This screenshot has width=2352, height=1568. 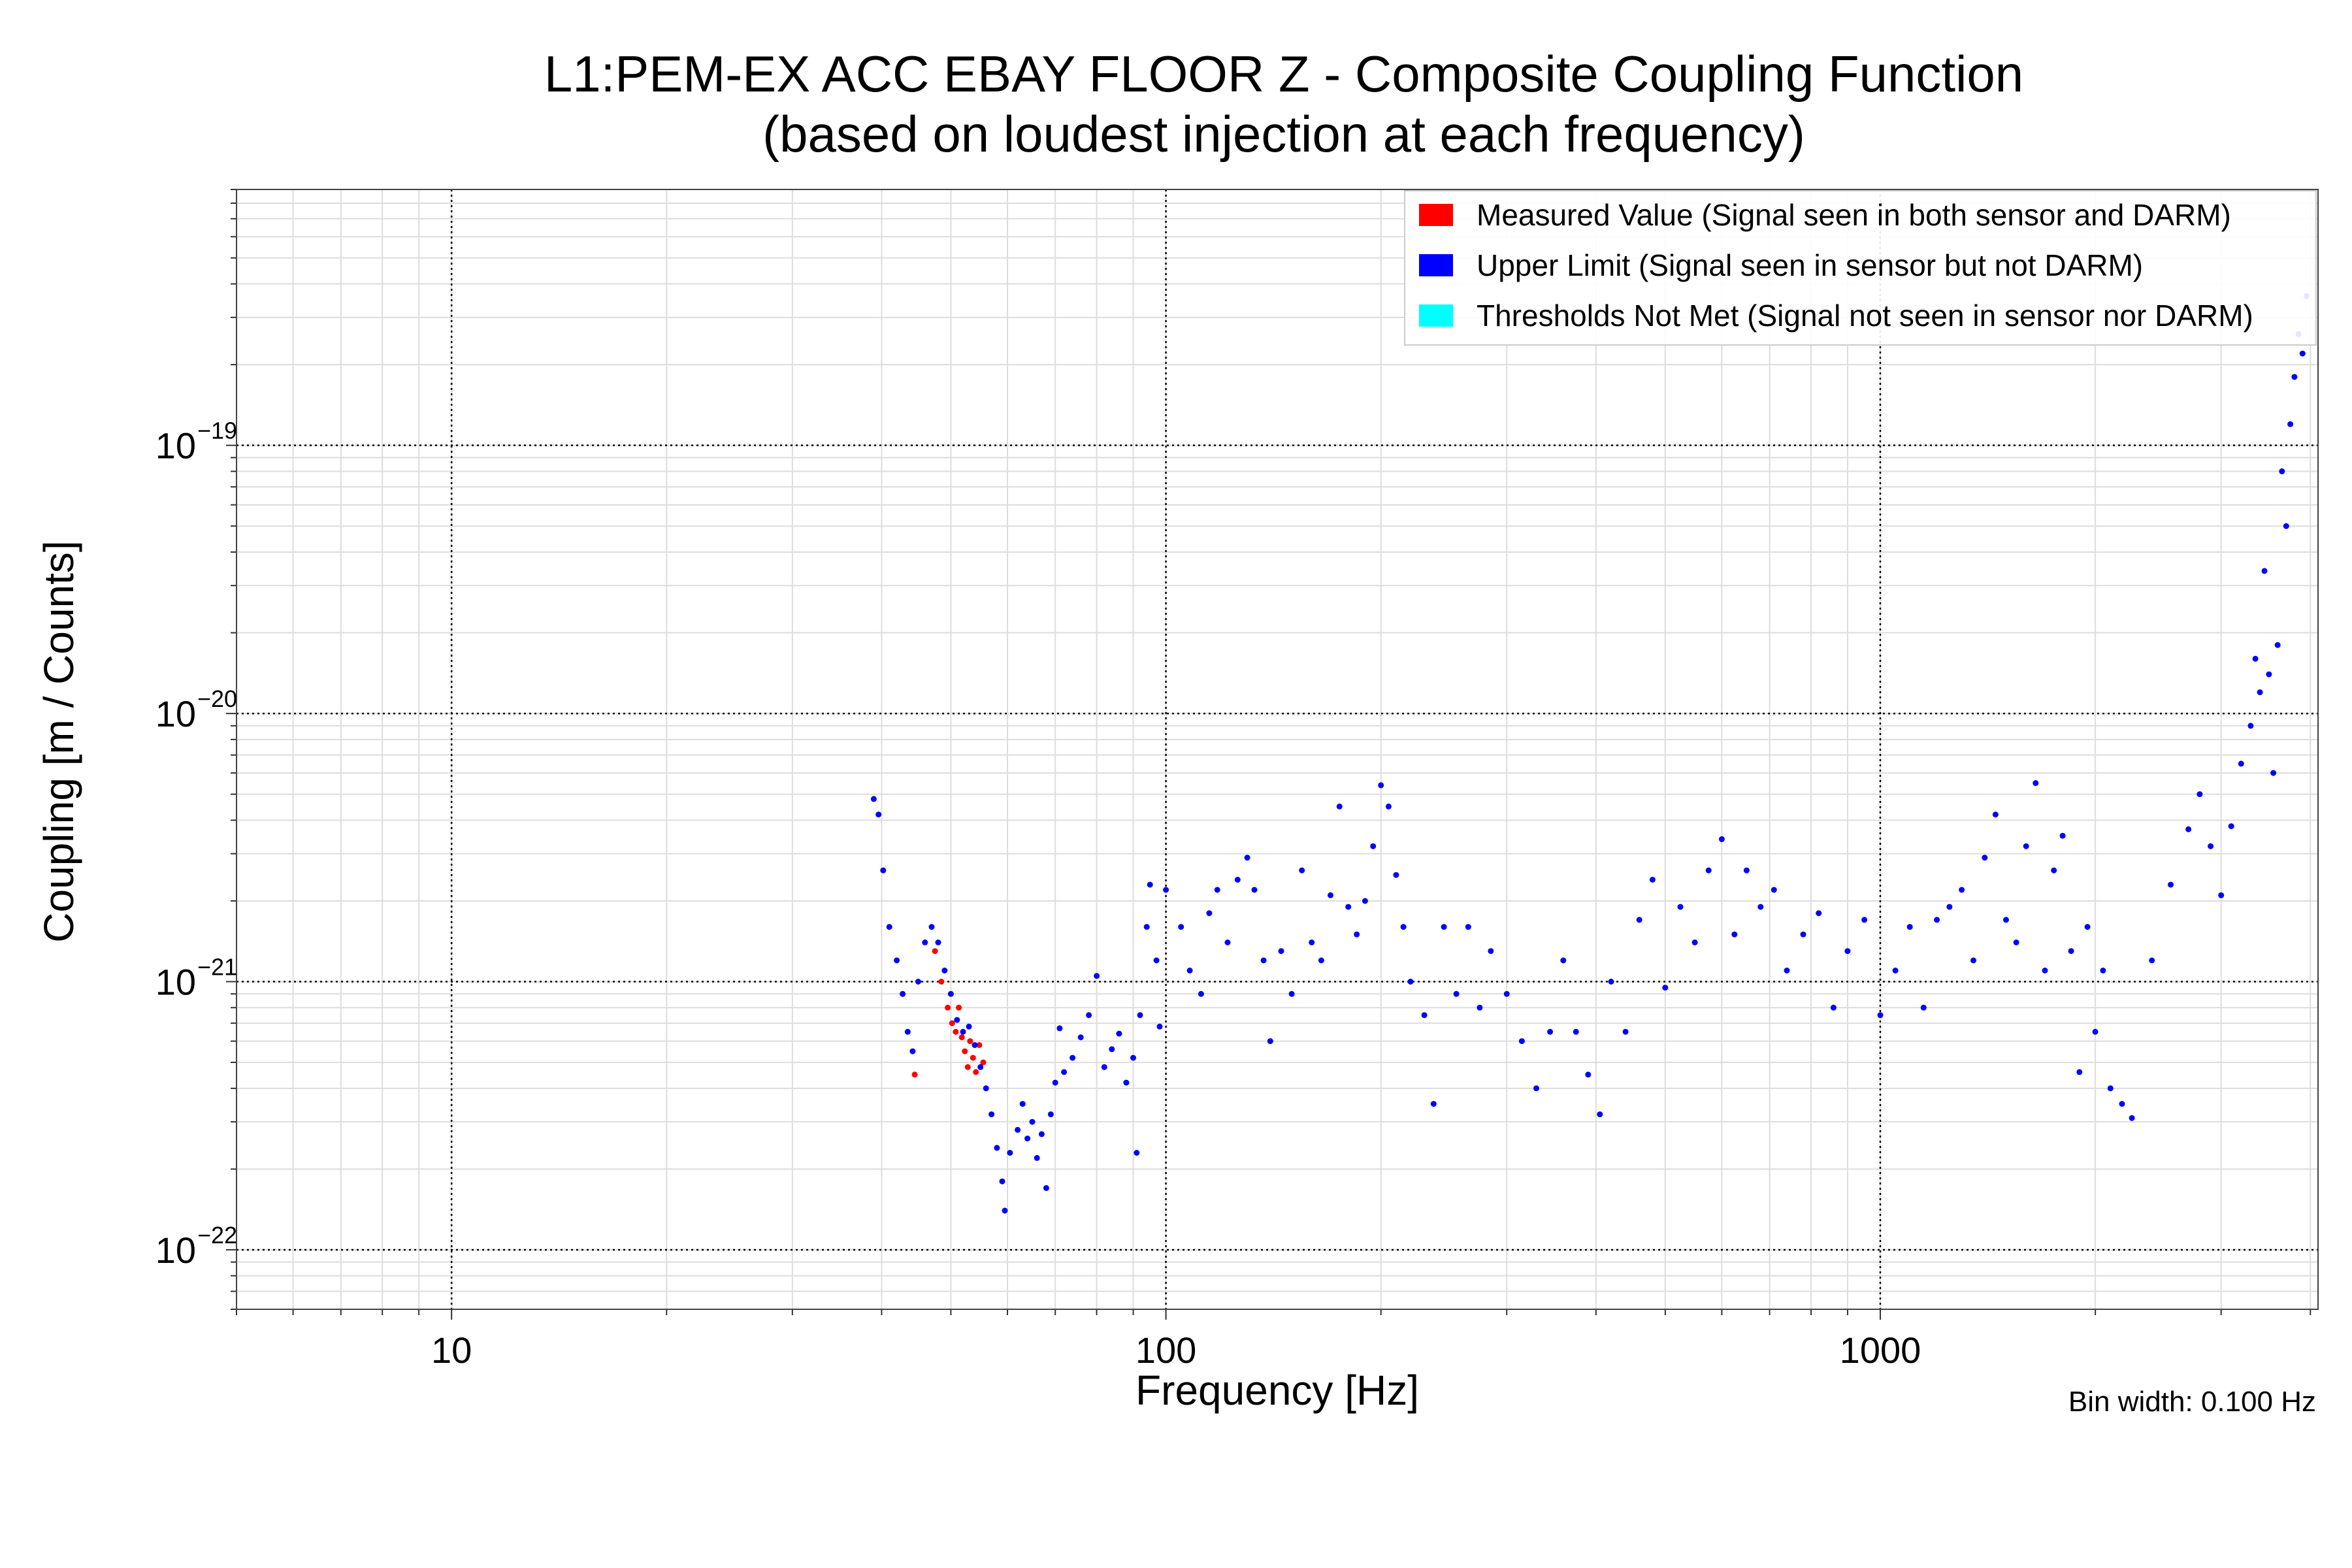 What do you see at coordinates (217, 698) in the screenshot?
I see `y-tick-exponent: −20` at bounding box center [217, 698].